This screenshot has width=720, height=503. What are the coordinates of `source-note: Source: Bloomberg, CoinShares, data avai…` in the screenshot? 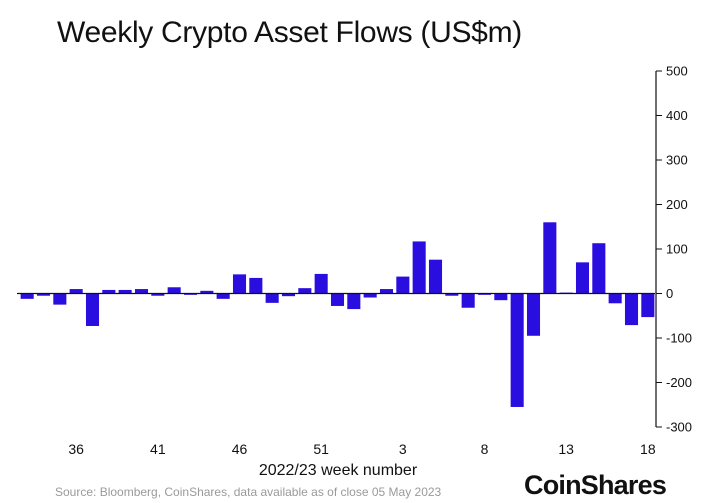 It's located at (248, 492).